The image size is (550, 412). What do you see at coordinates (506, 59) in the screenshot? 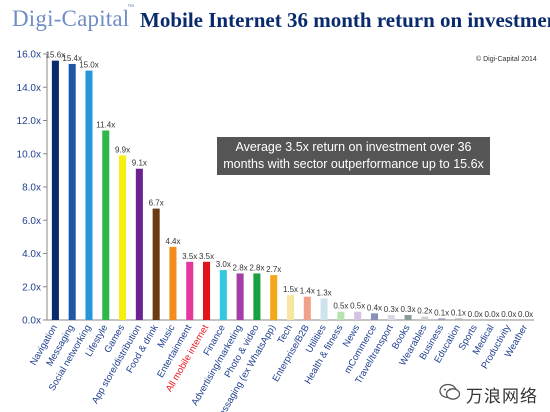
I see `copyright-note: © Digi-Capital 2014` at bounding box center [506, 59].